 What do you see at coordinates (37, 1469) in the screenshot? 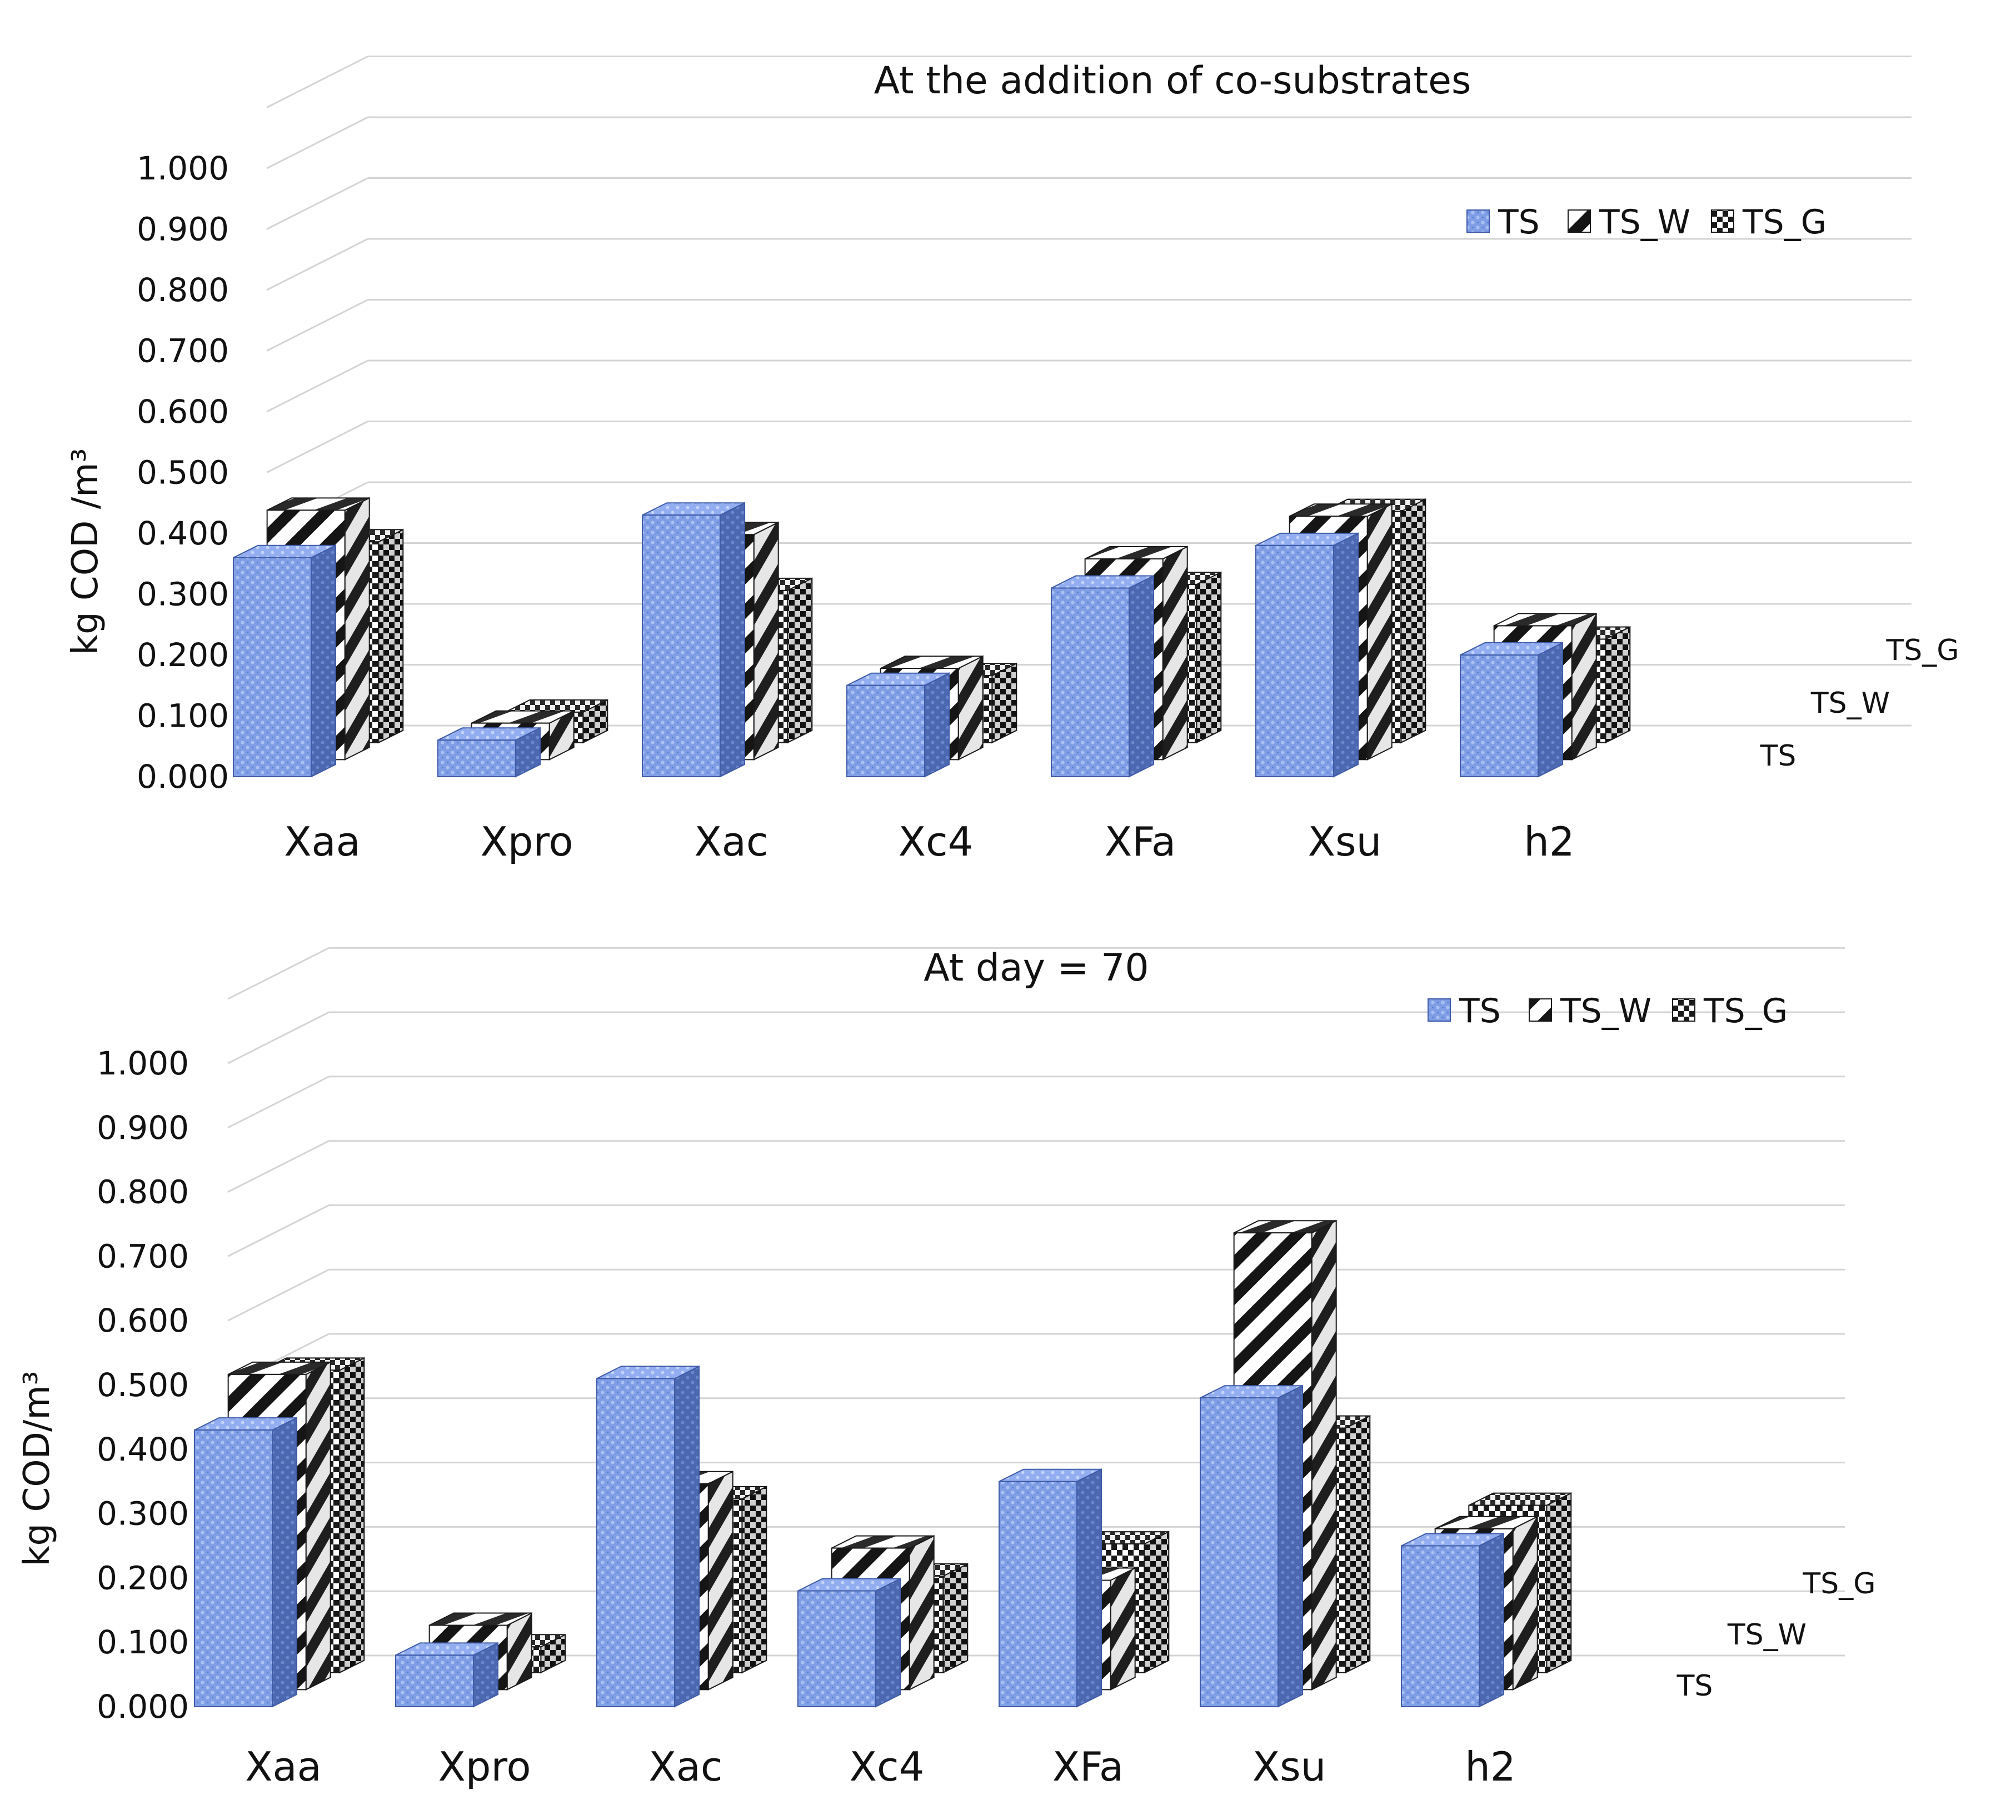
I see `y-axis-label: kg COD/m³` at bounding box center [37, 1469].